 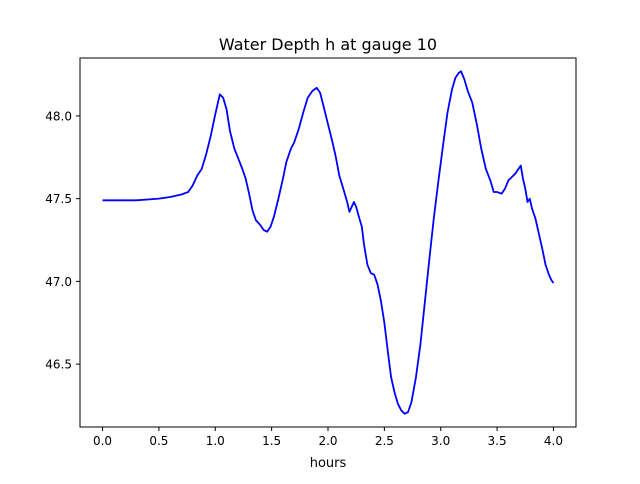 What do you see at coordinates (271, 441) in the screenshot?
I see `x-tick-label: 1.5` at bounding box center [271, 441].